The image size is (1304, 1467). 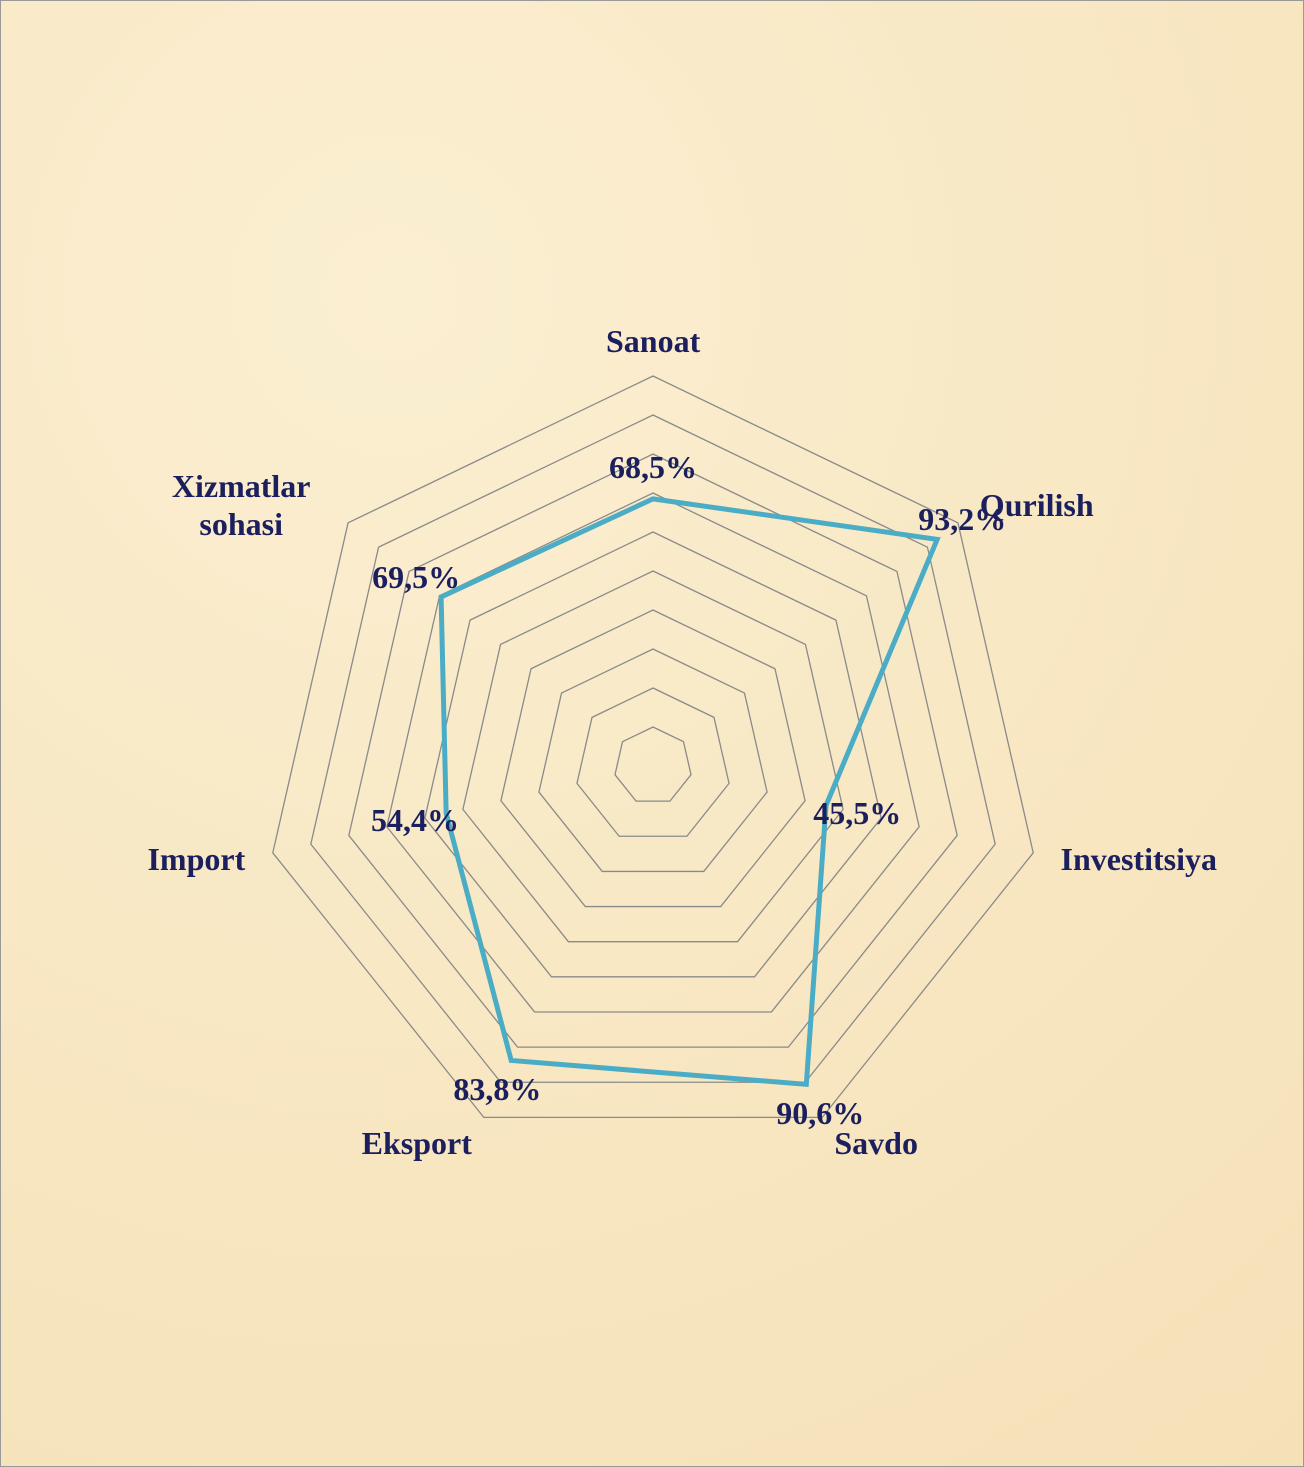 What do you see at coordinates (653, 466) in the screenshot?
I see `value-label: 68,5%` at bounding box center [653, 466].